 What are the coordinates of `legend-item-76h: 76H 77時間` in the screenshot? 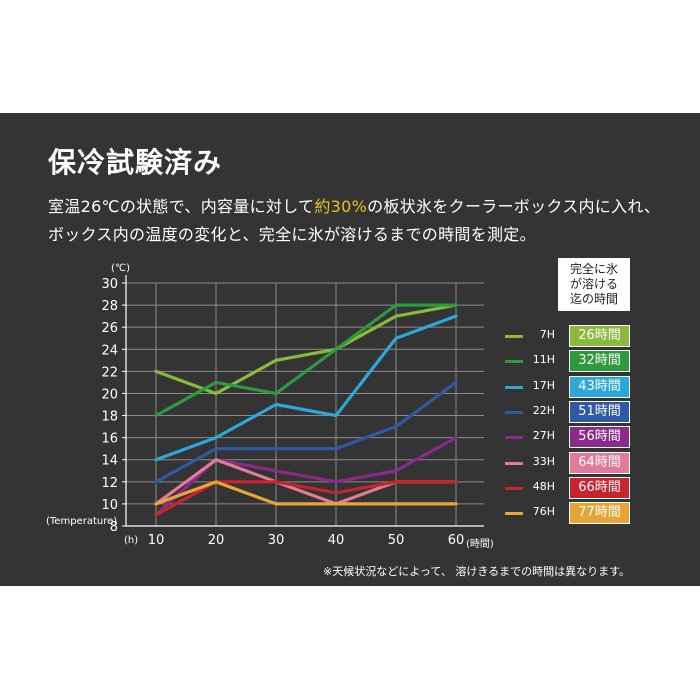 It's located at (570, 513).